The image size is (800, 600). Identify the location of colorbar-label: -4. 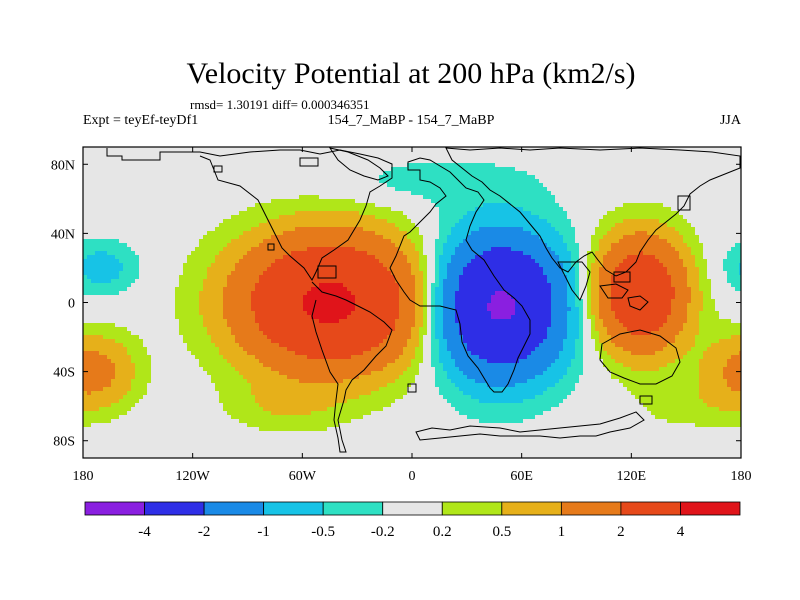
(144, 532).